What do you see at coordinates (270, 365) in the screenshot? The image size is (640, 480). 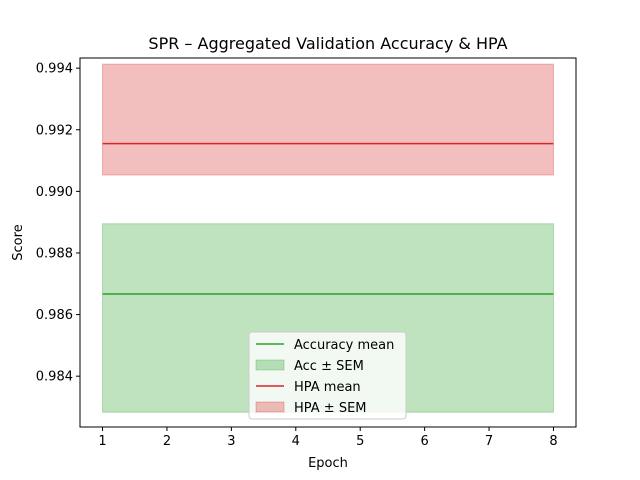 I see `legend-swatch-acc-sem` at bounding box center [270, 365].